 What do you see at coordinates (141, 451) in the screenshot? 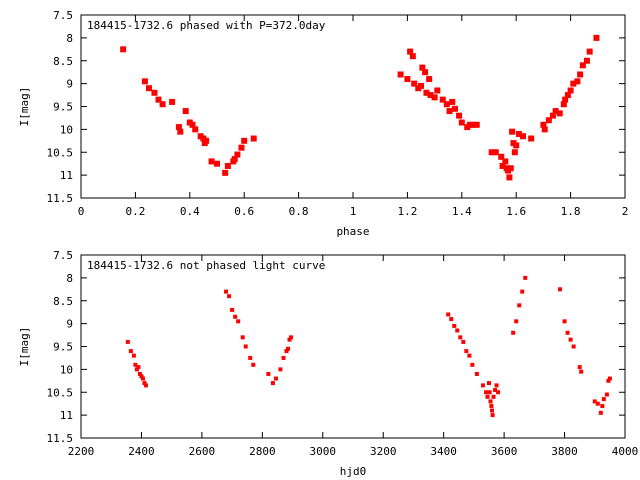
I see `x-tick-label: 2400` at bounding box center [141, 451].